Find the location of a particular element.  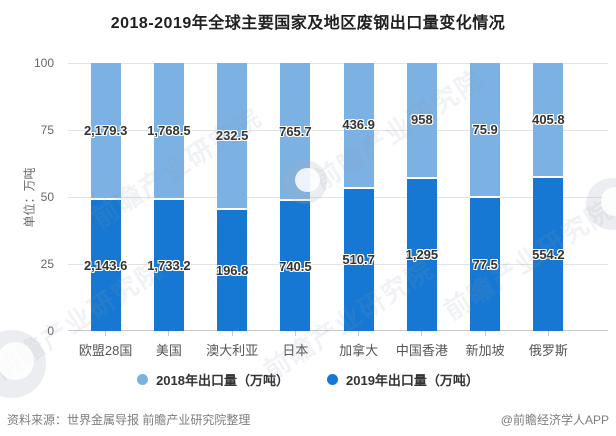

category-label: 美国 is located at coordinates (168, 350).